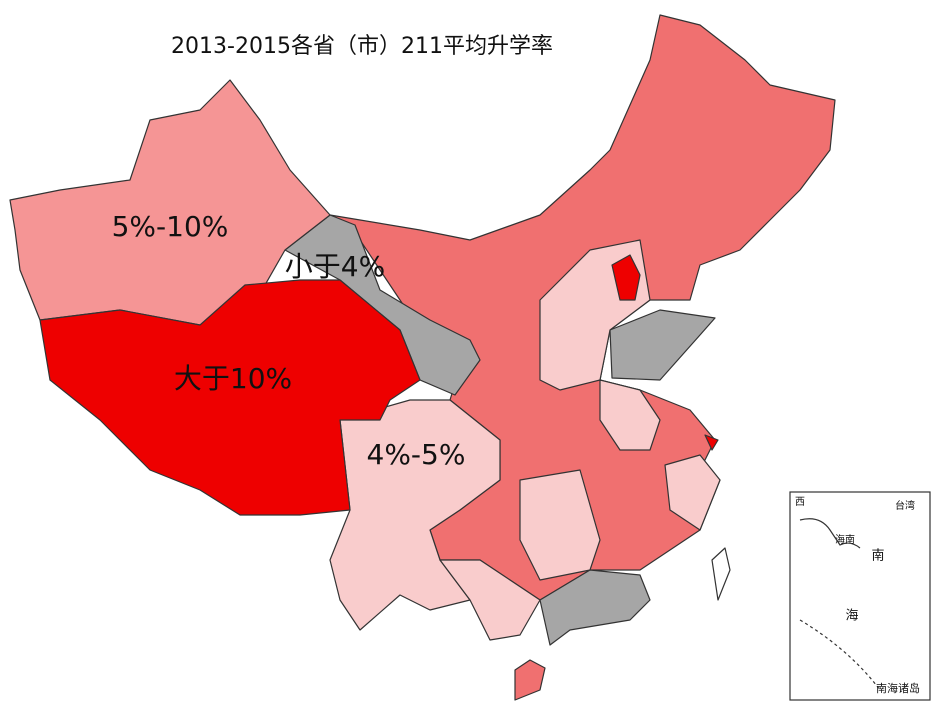 This screenshot has height=708, width=935. I want to click on region-label: 5%-10%, so click(170, 226).